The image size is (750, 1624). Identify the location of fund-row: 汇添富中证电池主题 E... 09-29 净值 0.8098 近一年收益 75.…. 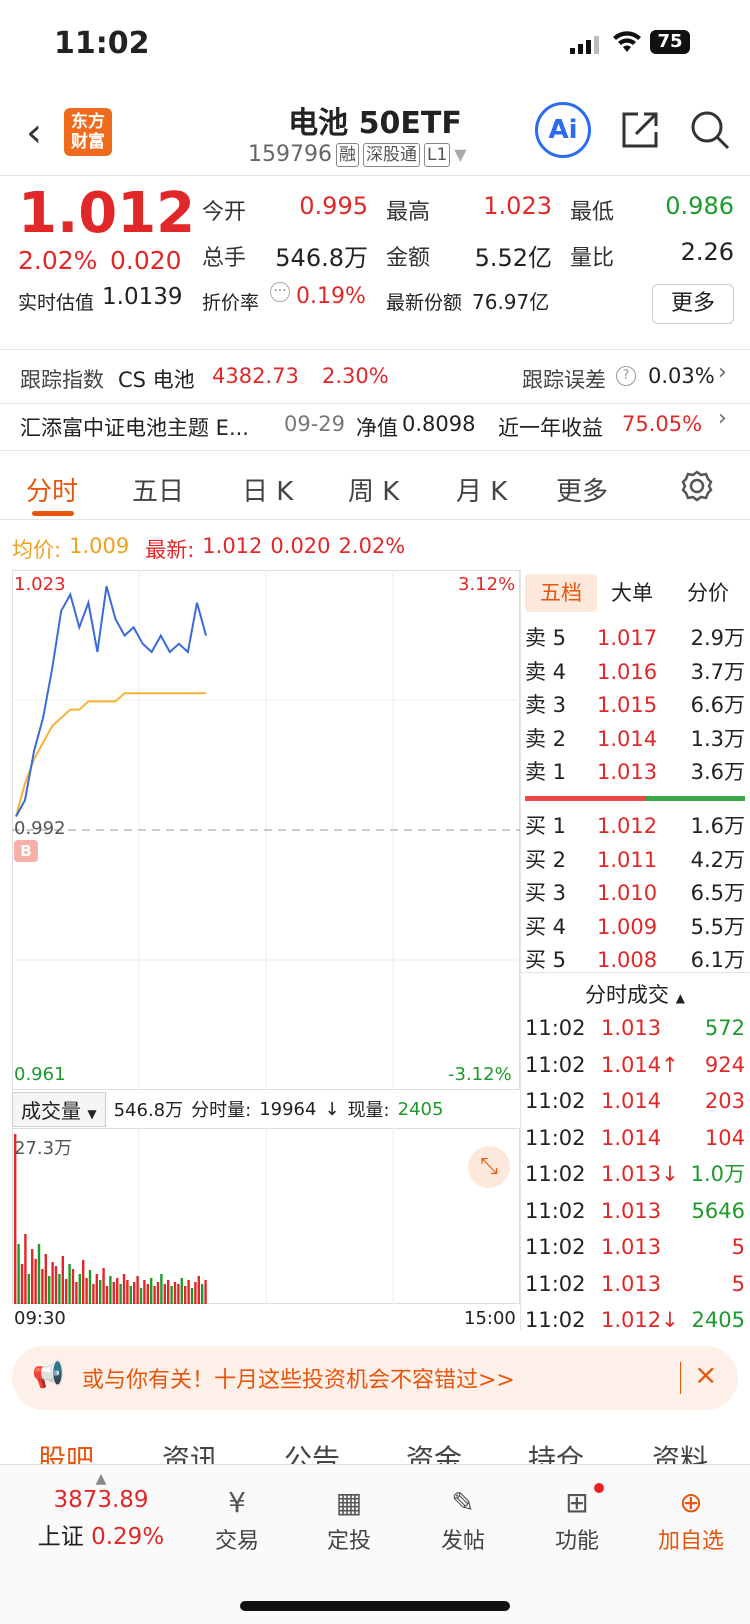
(375, 427).